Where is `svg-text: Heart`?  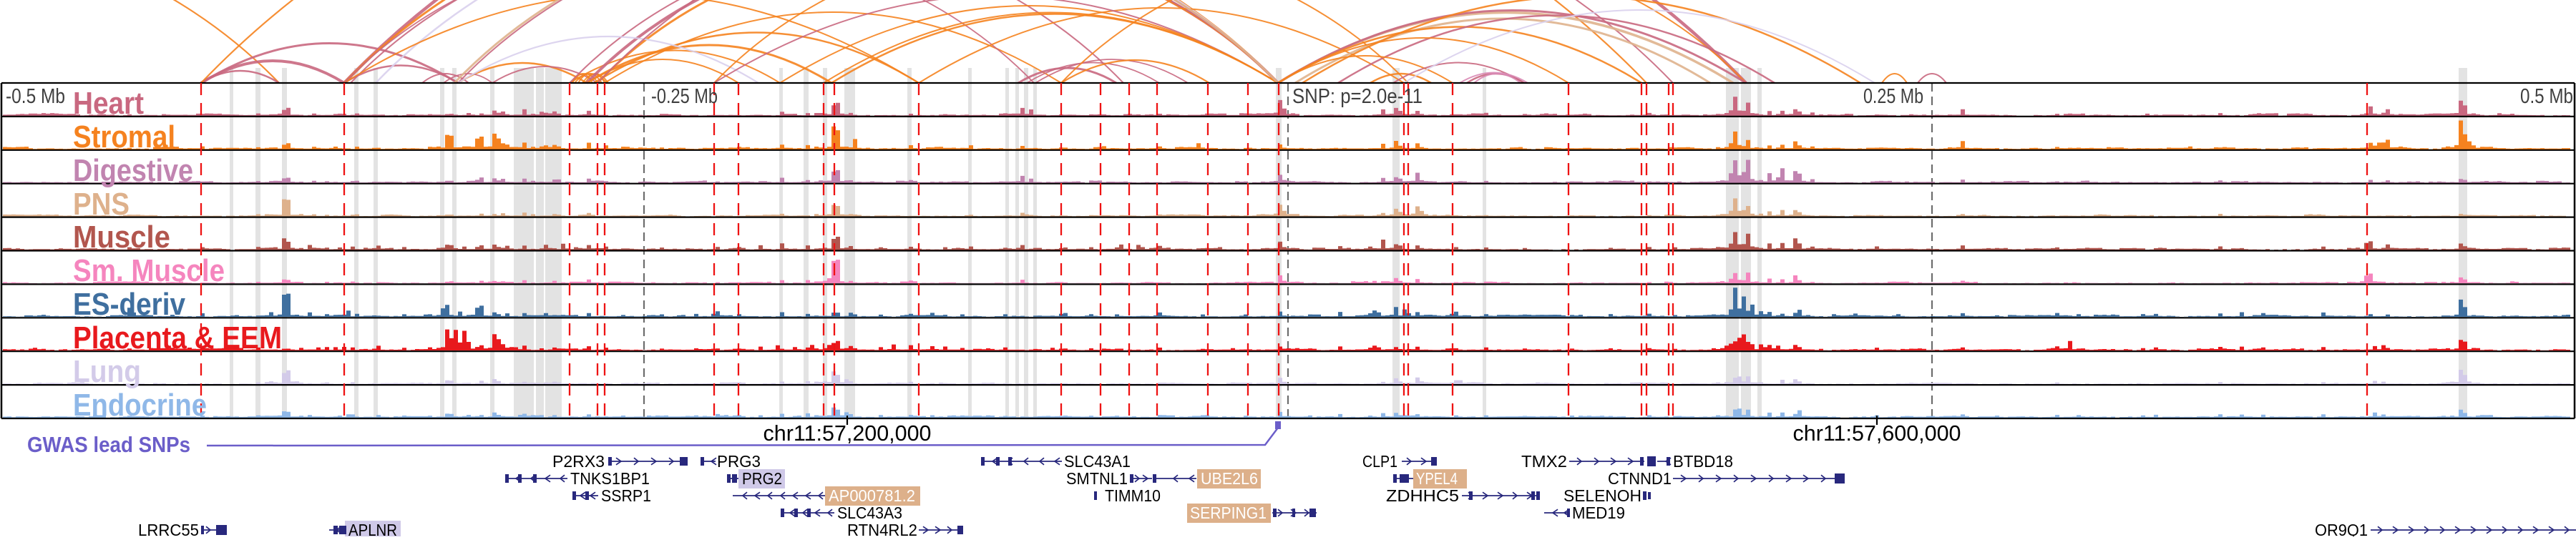 svg-text: Heart is located at coordinates (108, 103).